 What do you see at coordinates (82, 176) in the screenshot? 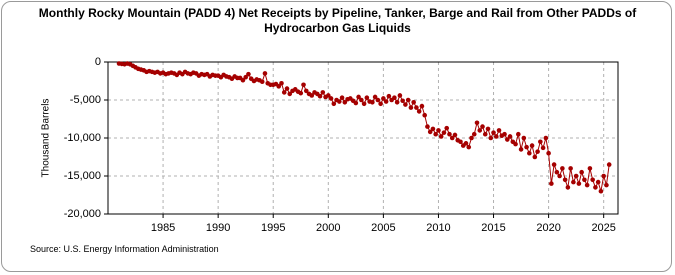
I see `y-tick-label: -15,000` at bounding box center [82, 176].